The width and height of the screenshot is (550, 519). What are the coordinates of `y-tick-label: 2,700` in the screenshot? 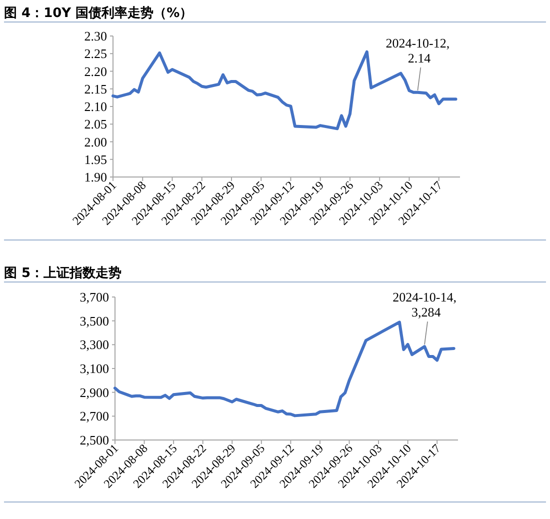 It's located at (94, 416).